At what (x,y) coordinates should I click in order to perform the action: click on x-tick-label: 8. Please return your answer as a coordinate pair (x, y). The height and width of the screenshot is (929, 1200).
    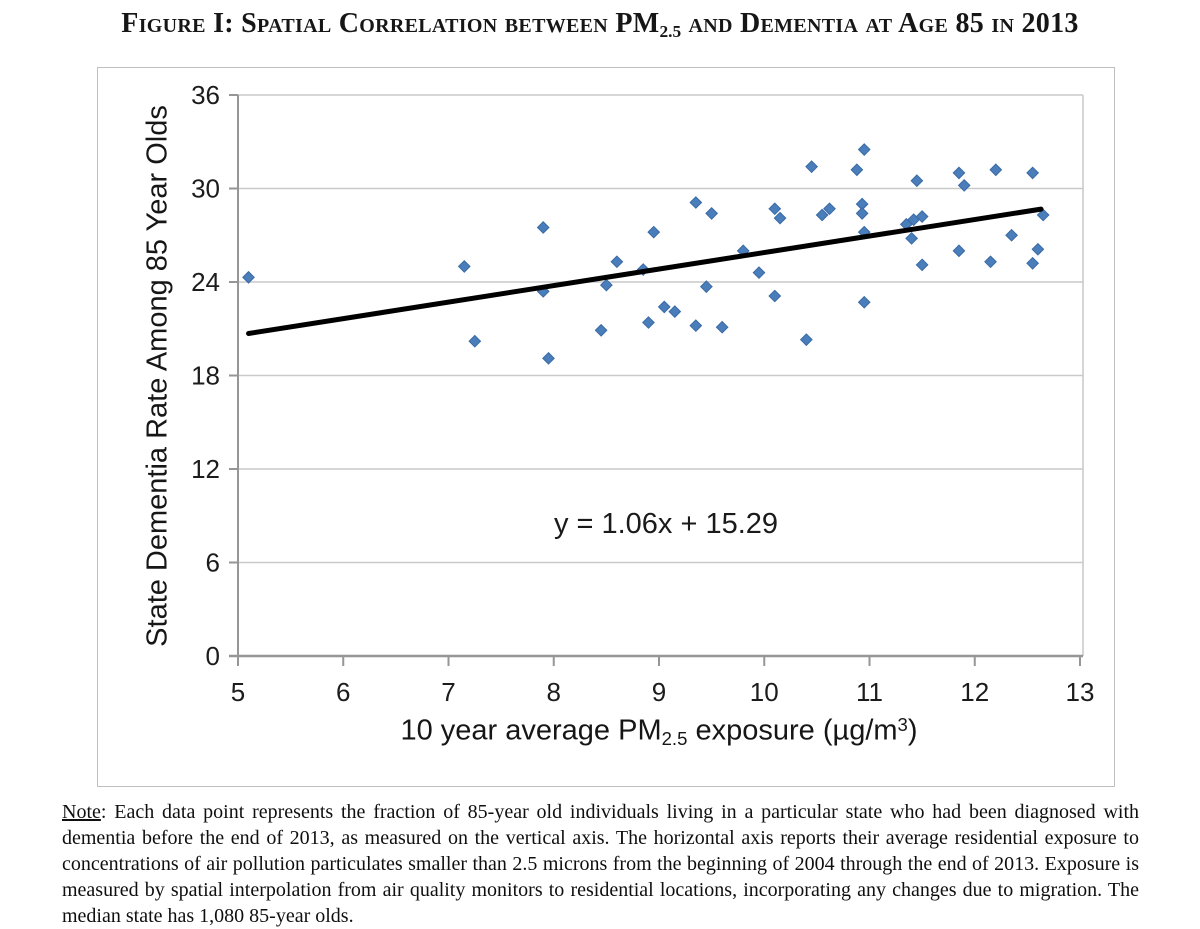
    Looking at the image, I should click on (554, 692).